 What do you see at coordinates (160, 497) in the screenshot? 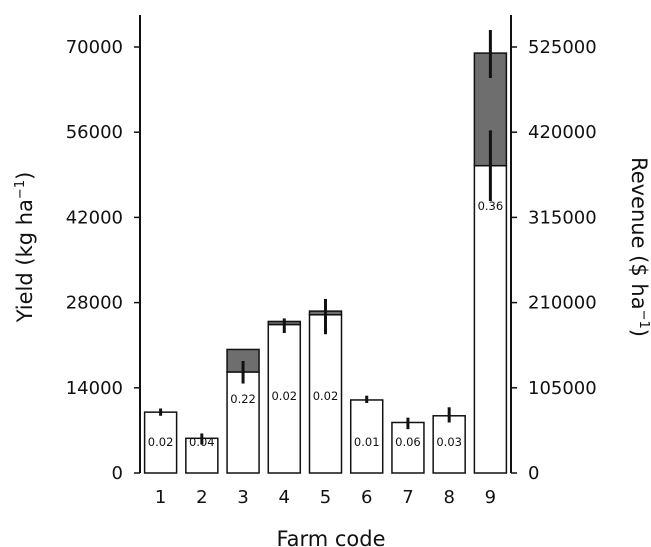
I see `x-tick-label: 1` at bounding box center [160, 497].